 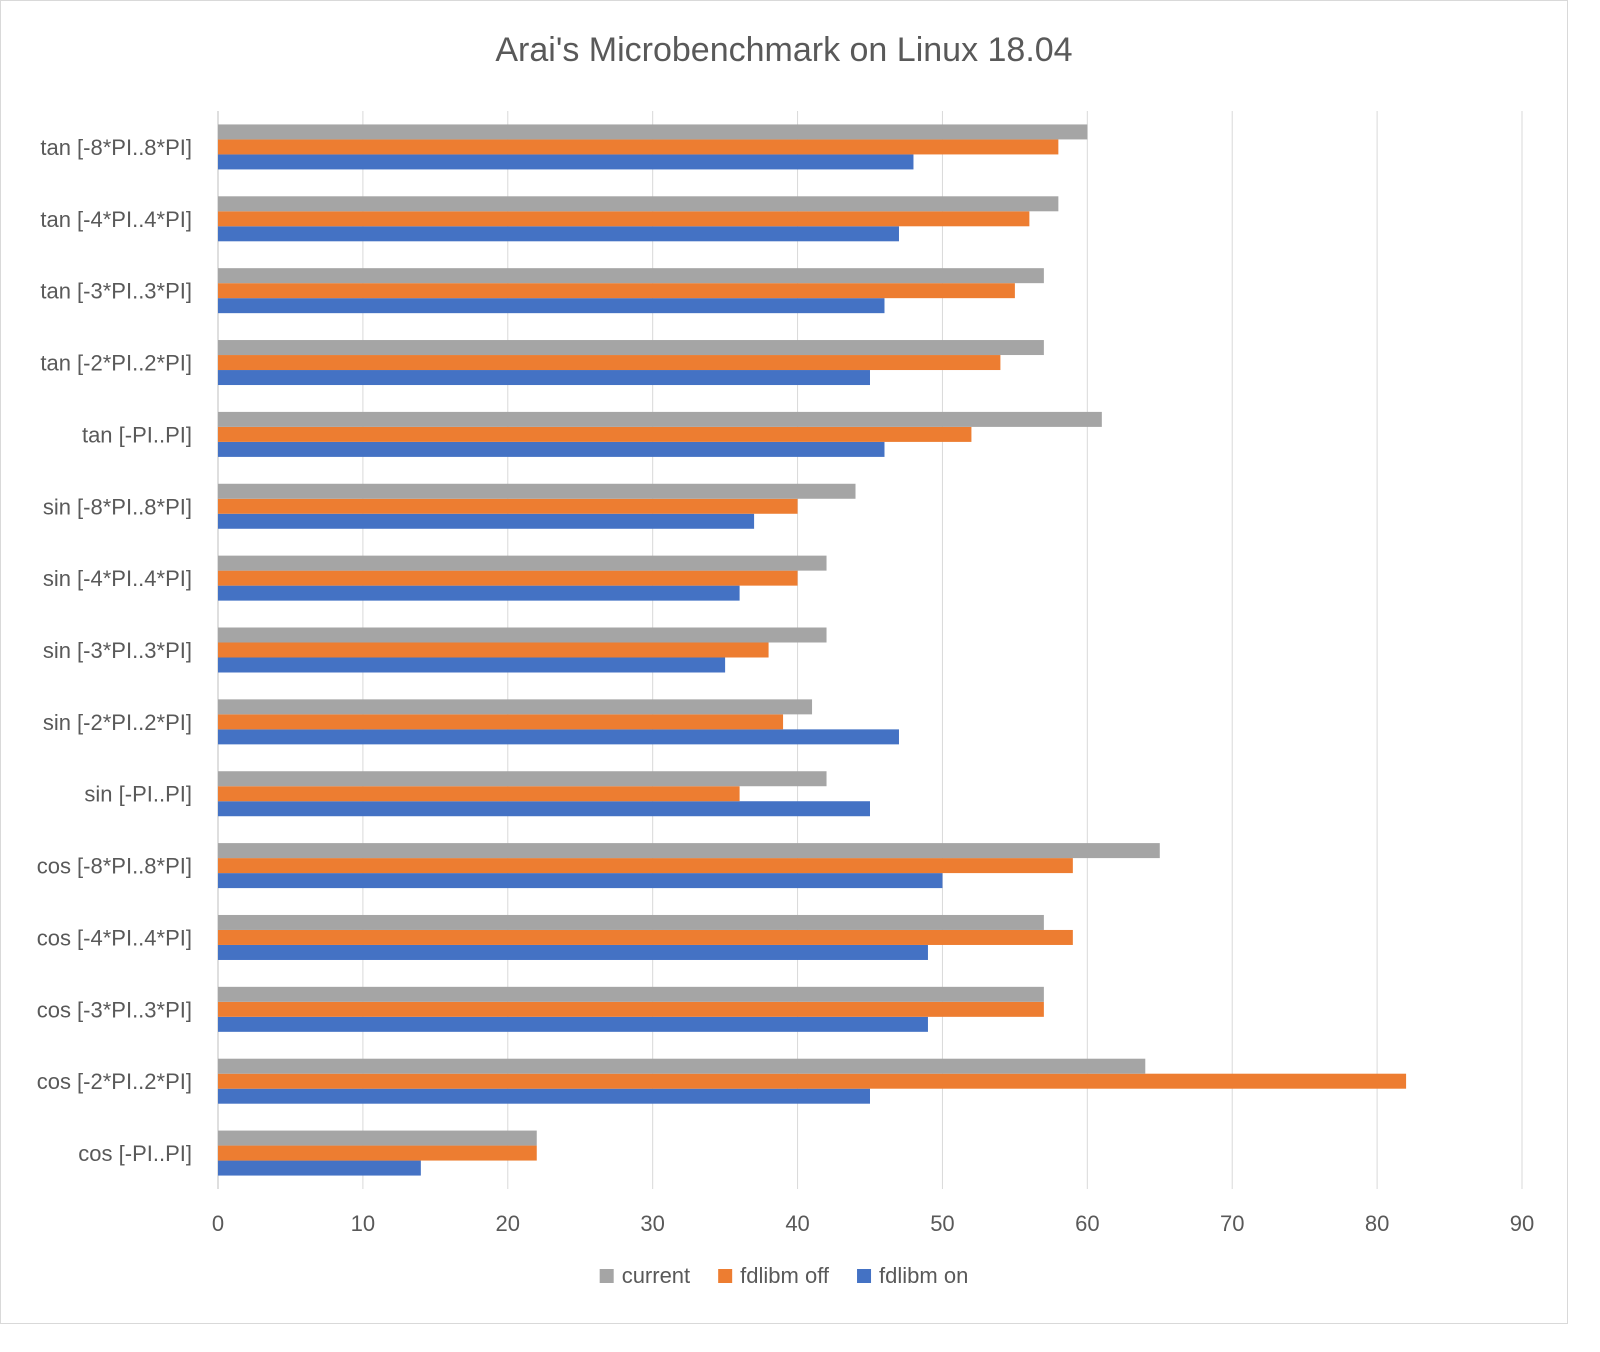 I want to click on bar-current-tan-3-pi-3-pi, so click(x=631, y=276).